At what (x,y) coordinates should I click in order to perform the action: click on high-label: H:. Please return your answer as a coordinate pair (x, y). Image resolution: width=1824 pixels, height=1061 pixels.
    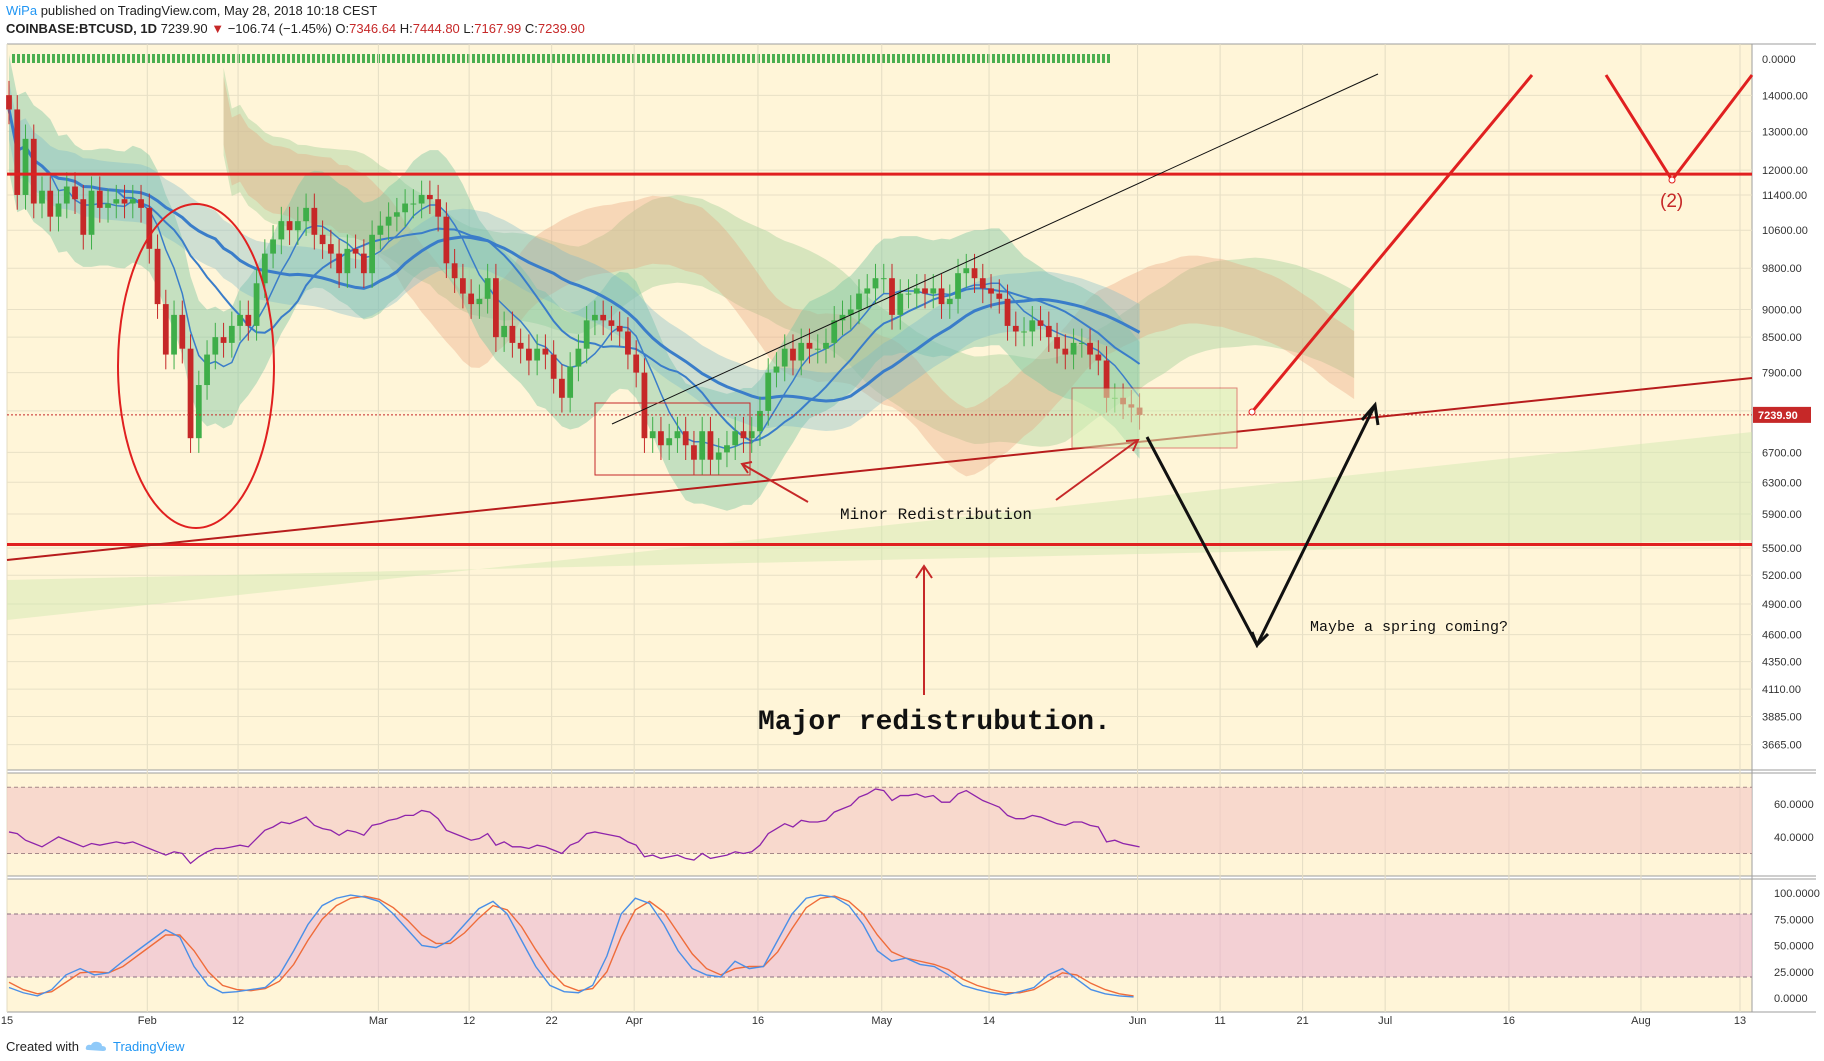
    Looking at the image, I should click on (406, 28).